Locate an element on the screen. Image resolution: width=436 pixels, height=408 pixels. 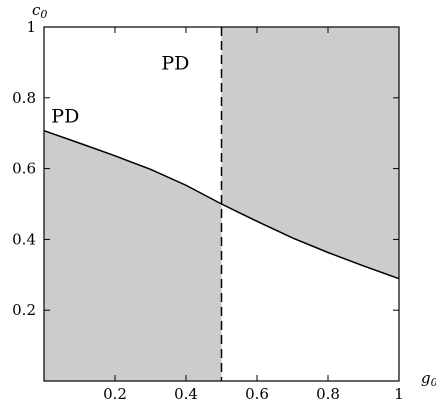
x-tick-label-1: 0.2 is located at coordinates (115, 394).